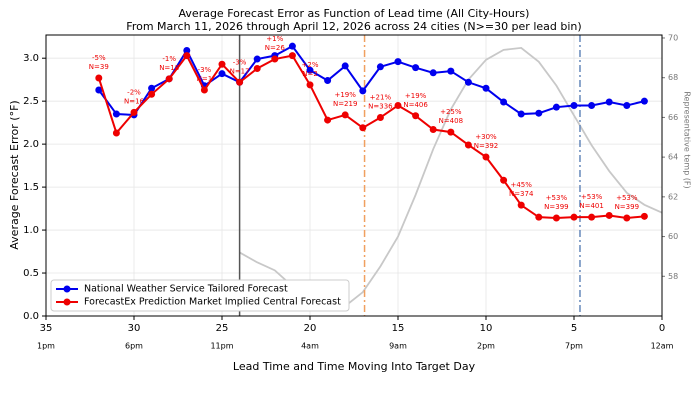 The width and height of the screenshot is (700, 420). What do you see at coordinates (591, 206) in the screenshot?
I see `annotation-n: N=401` at bounding box center [591, 206].